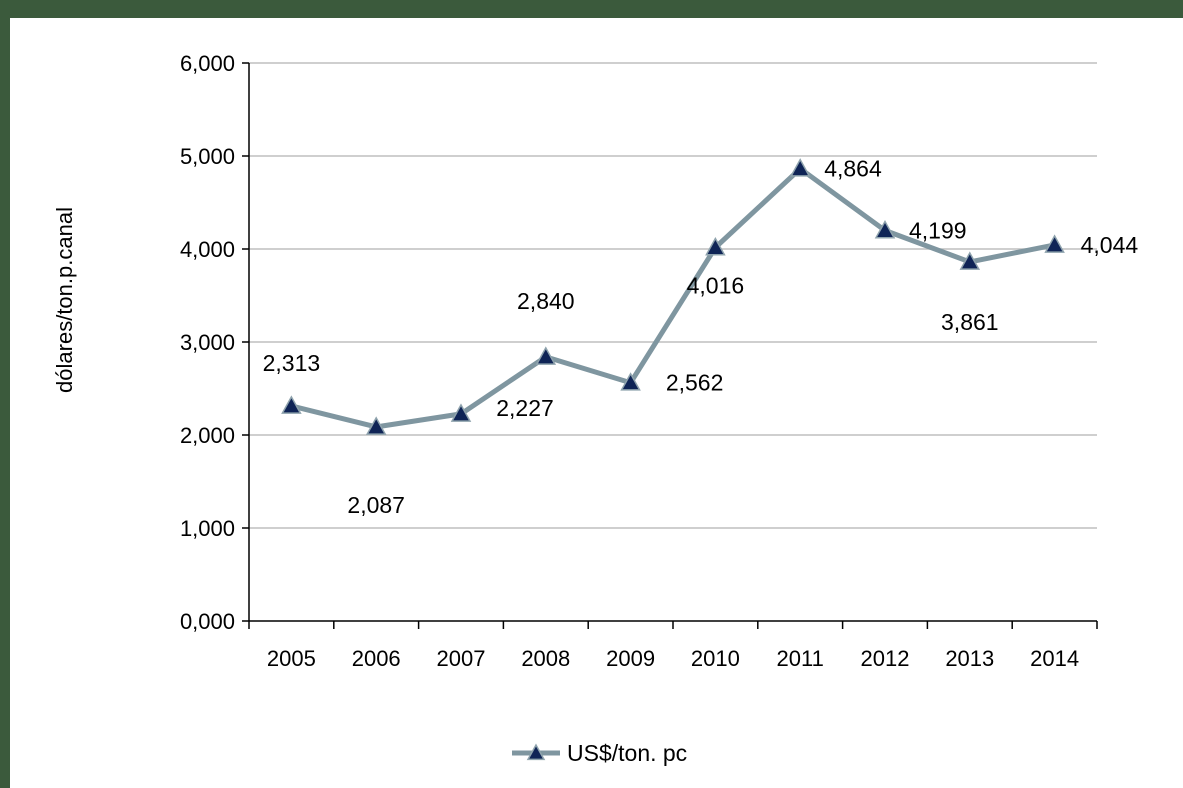 This screenshot has width=1183, height=788. I want to click on legend-label: US$/ton. pc, so click(627, 753).